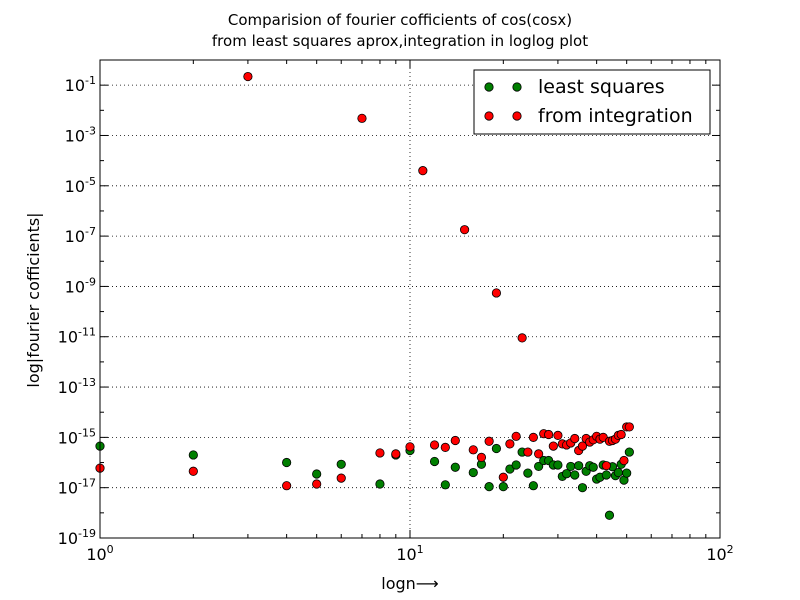 The width and height of the screenshot is (800, 600). Describe the element at coordinates (409, 553) in the screenshot. I see `x-tick-label: 10¹` at that location.